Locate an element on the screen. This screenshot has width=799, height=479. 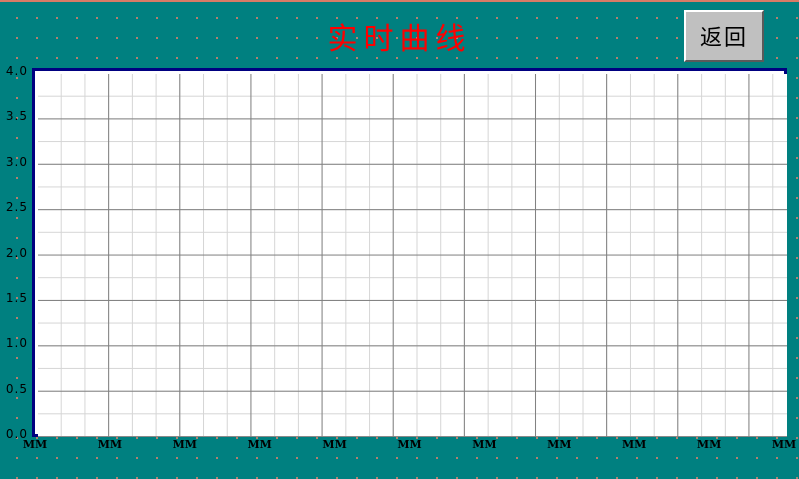
y-axis-tick-label: 2.0 is located at coordinates (16, 252).